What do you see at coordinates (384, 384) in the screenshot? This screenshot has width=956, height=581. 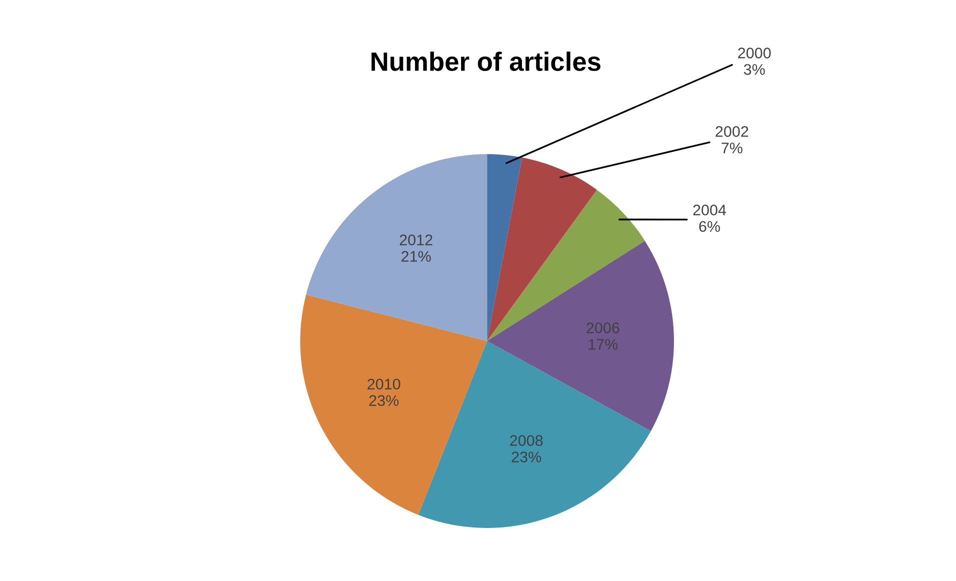 I see `slice-label: 2010` at bounding box center [384, 384].